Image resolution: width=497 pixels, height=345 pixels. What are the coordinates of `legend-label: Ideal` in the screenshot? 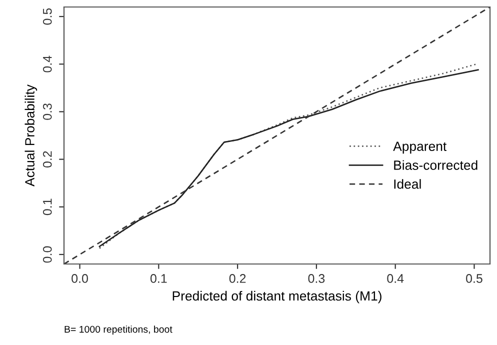 It's located at (407, 184).